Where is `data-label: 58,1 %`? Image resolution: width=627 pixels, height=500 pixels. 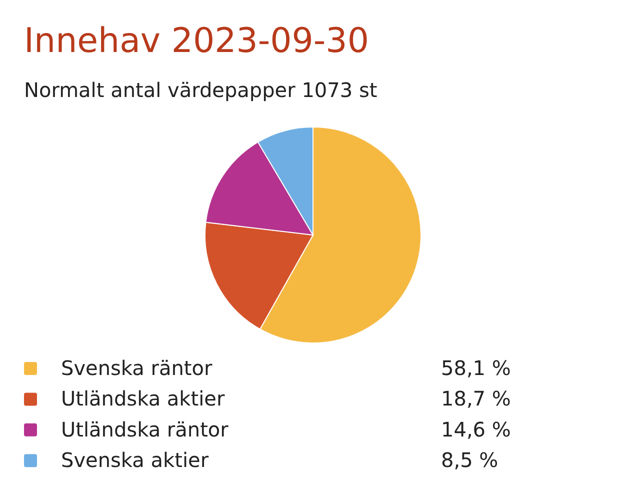 data-label: 58,1 % is located at coordinates (476, 368).